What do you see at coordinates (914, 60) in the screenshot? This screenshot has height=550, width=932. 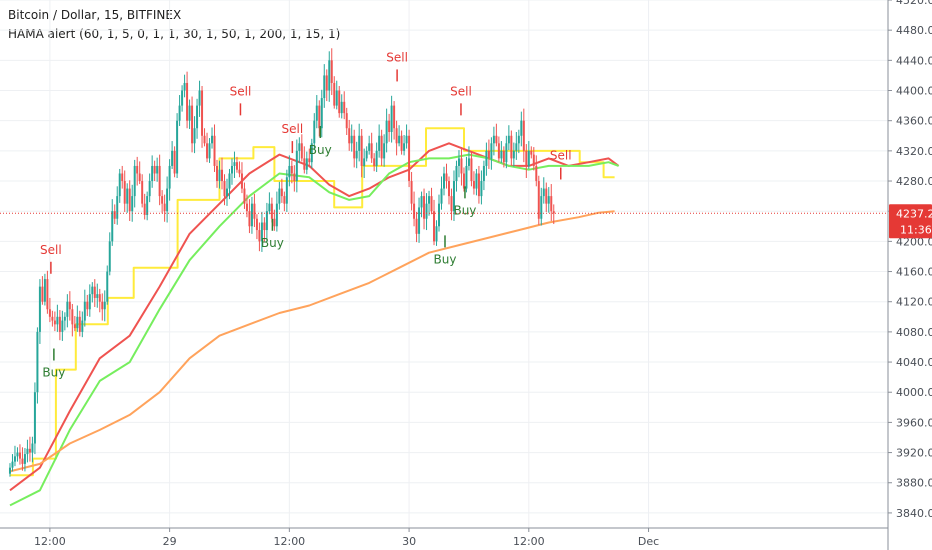 I see `price-tick-label: 4440.0` at bounding box center [914, 60].